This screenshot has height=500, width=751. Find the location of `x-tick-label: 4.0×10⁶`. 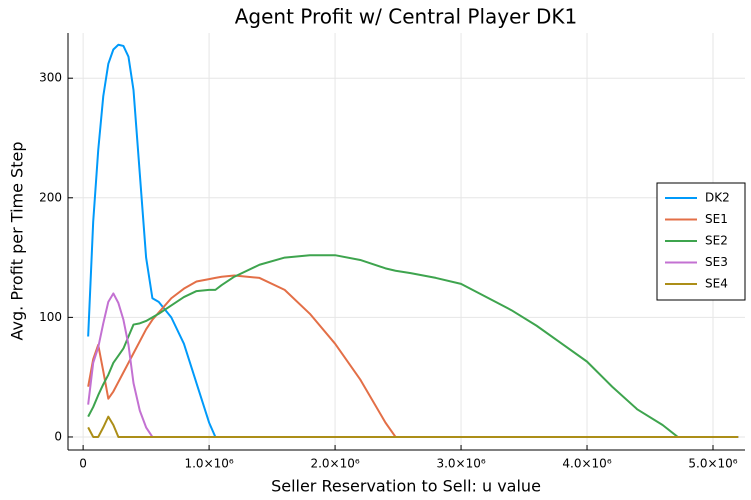

x-tick-label: 4.0×10⁶ is located at coordinates (586, 464).